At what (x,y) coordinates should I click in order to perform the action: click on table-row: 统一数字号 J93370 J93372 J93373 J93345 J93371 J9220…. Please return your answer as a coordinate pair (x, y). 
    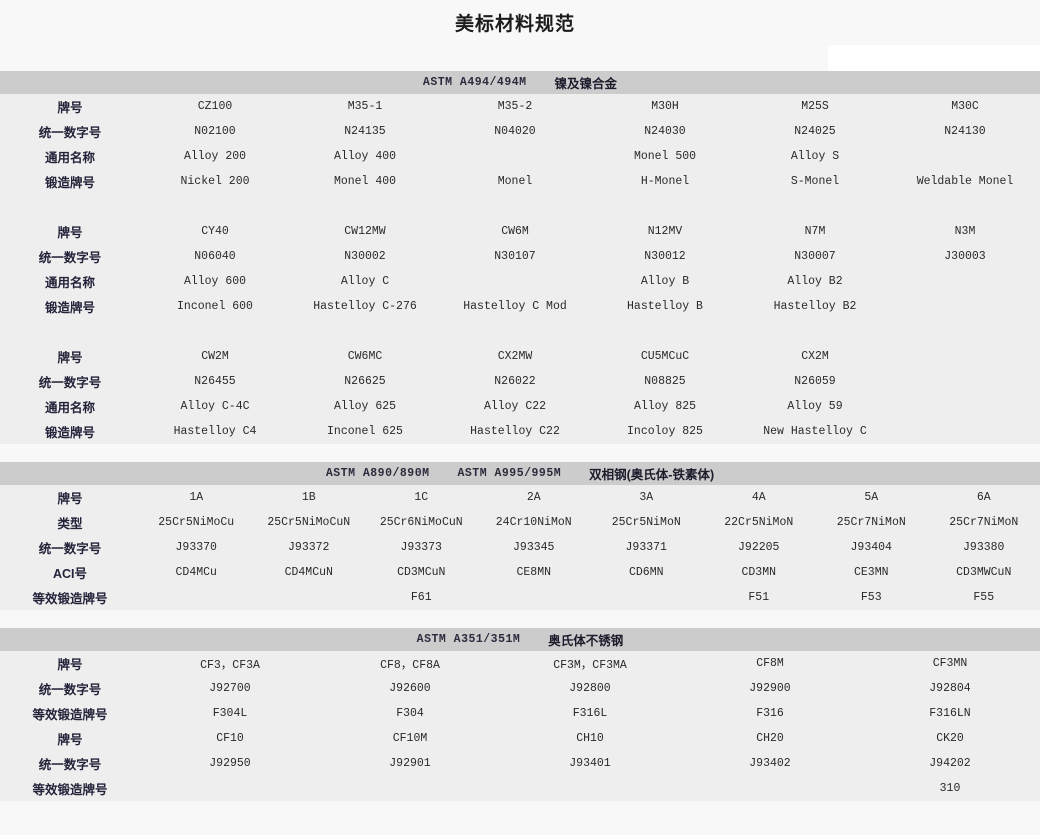
    Looking at the image, I should click on (520, 547).